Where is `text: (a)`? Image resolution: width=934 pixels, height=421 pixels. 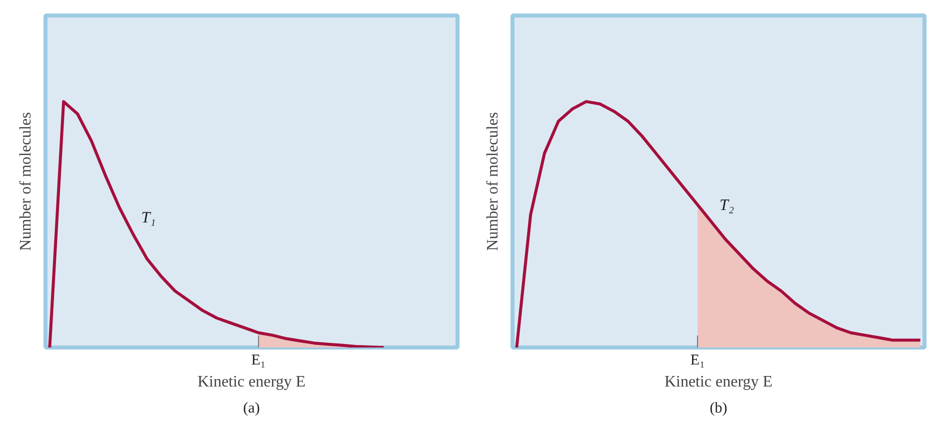
text: (a) is located at coordinates (251, 408).